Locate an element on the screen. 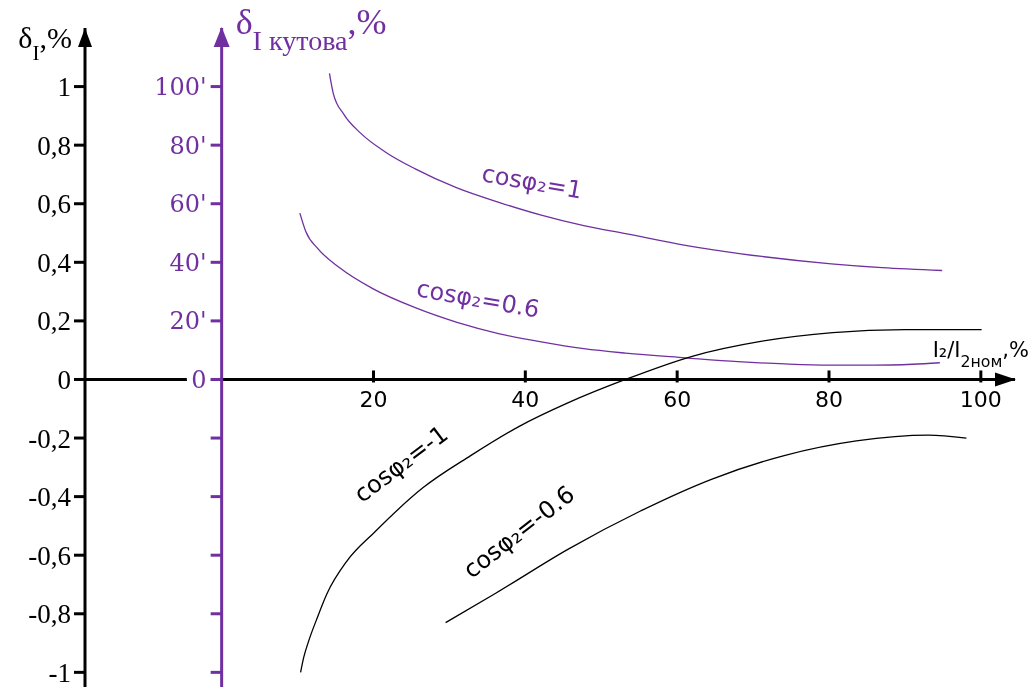  y-tick-label: -0,4 is located at coordinates (50, 497).